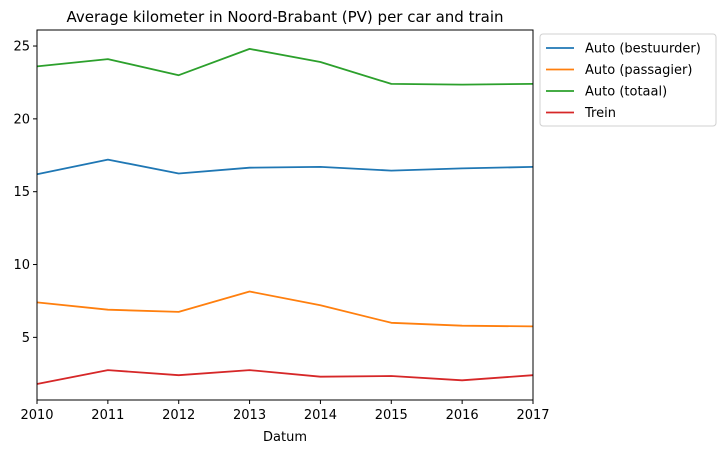 This screenshot has height=453, width=724. I want to click on x-tick-label: 2014, so click(320, 415).